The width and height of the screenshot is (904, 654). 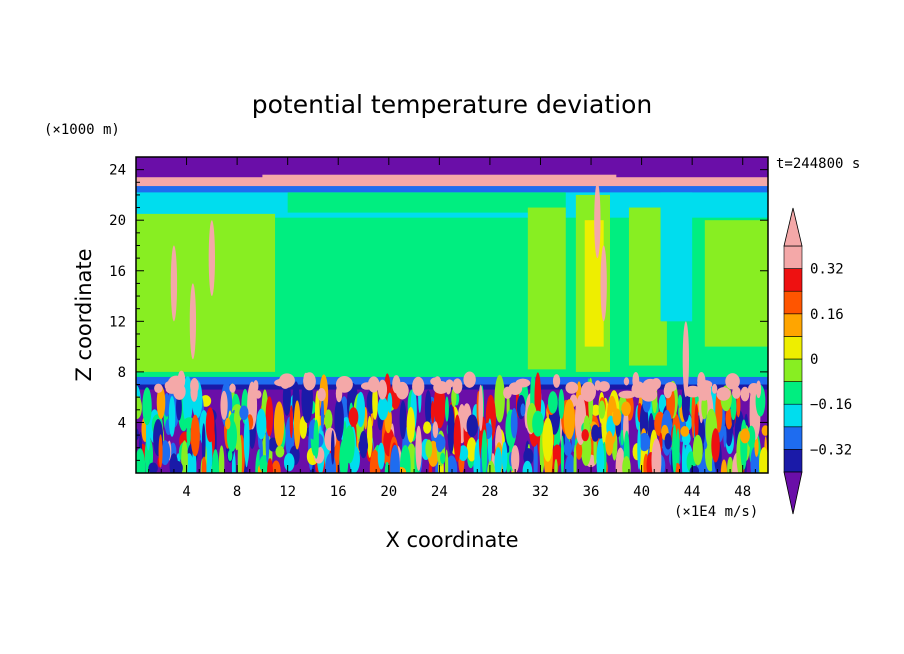 I want to click on x-tick-label: 32, so click(x=540, y=492).